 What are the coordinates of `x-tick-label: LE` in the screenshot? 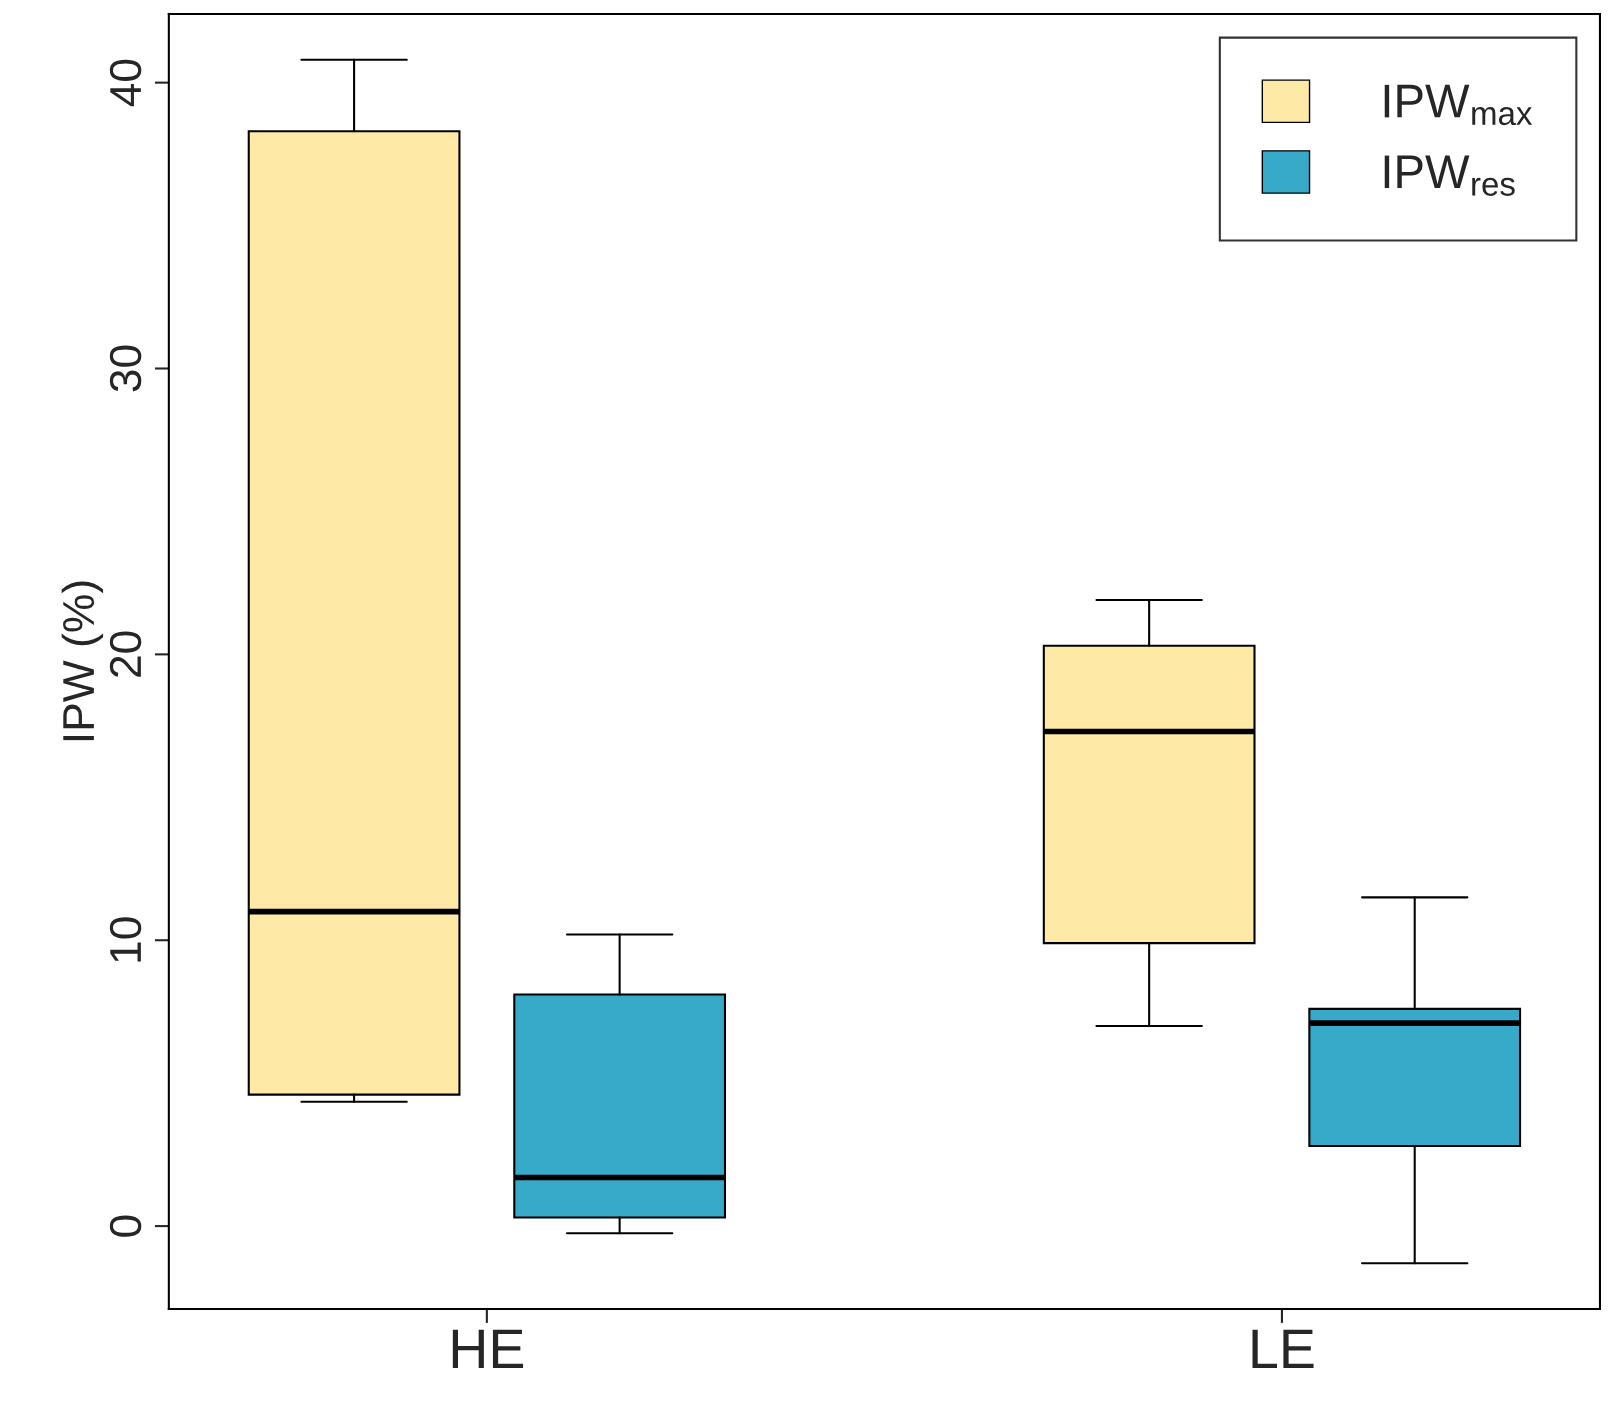 It's located at (1283, 1349).